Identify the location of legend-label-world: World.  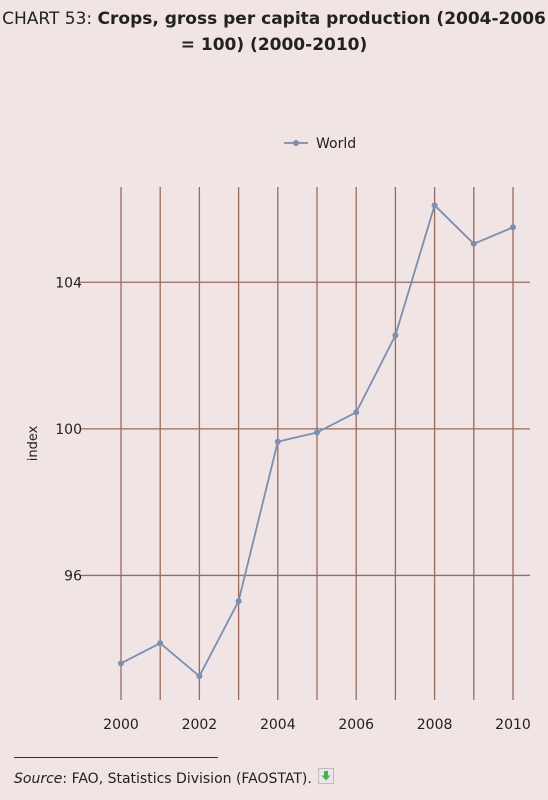
(336, 144).